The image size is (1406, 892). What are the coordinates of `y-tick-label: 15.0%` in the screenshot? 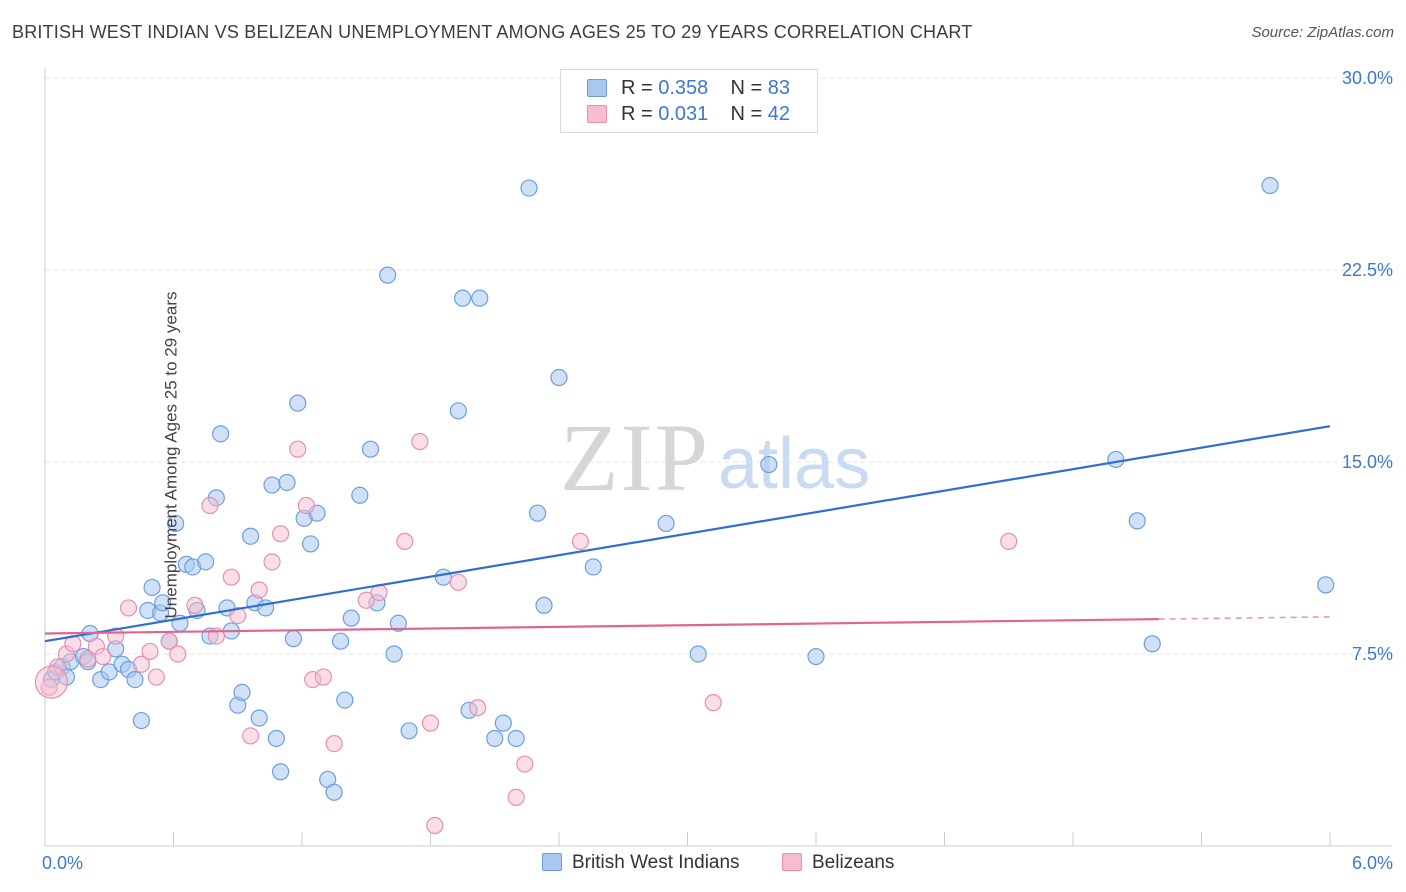 It's located at (1367, 462).